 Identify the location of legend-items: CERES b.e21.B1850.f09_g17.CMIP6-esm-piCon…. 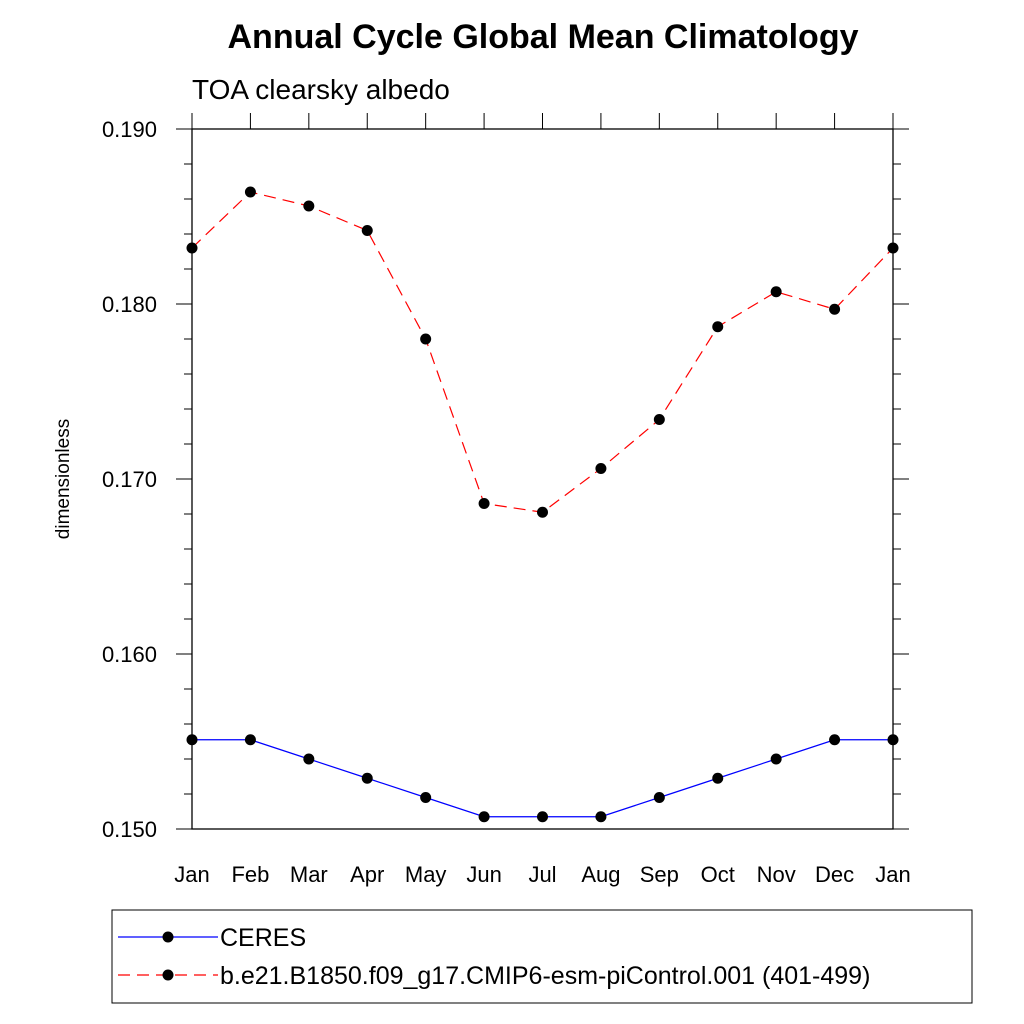
(494, 957).